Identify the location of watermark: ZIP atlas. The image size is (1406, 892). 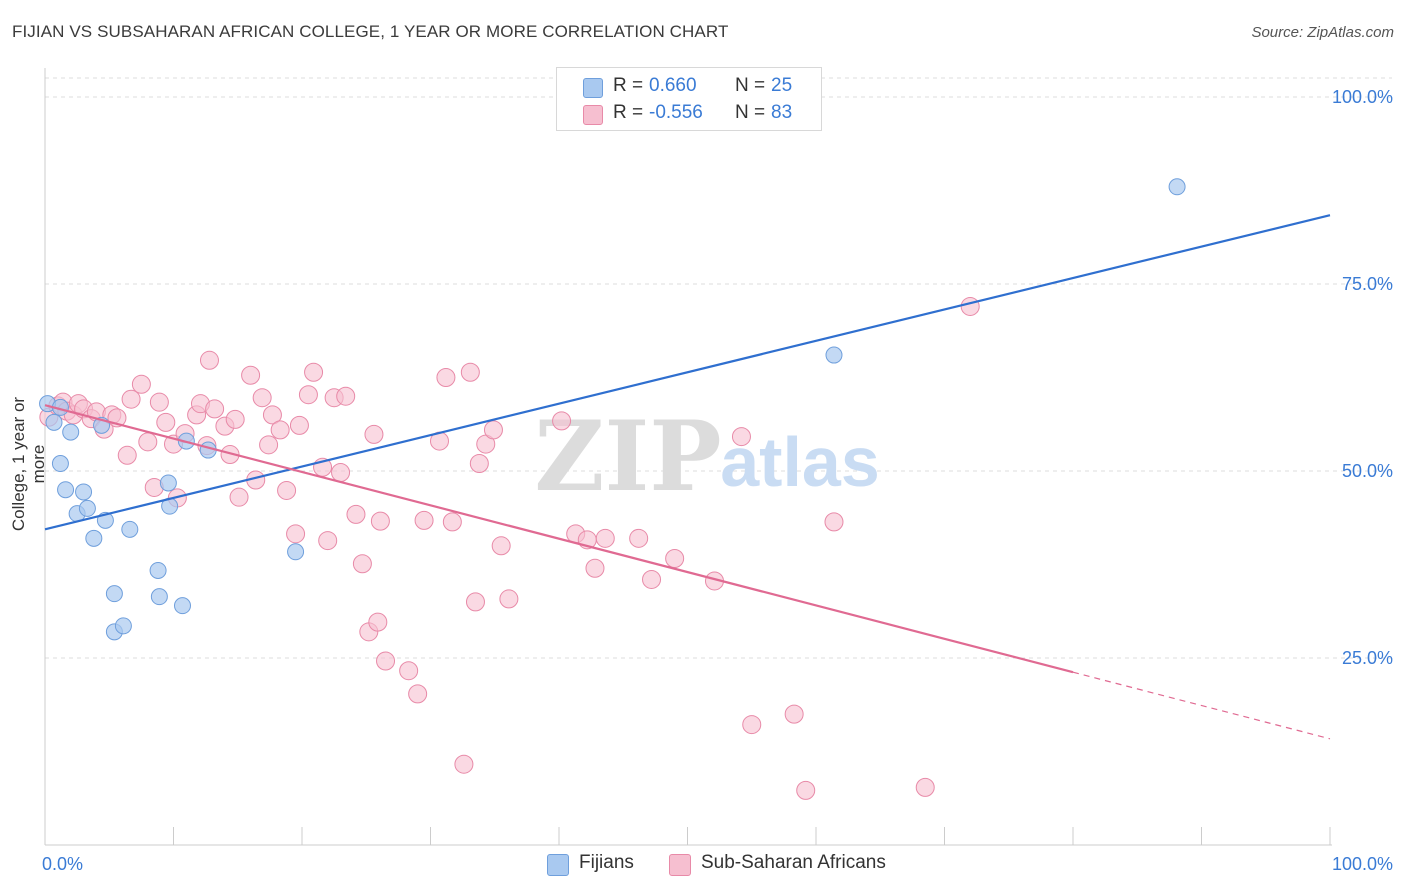
(706, 456).